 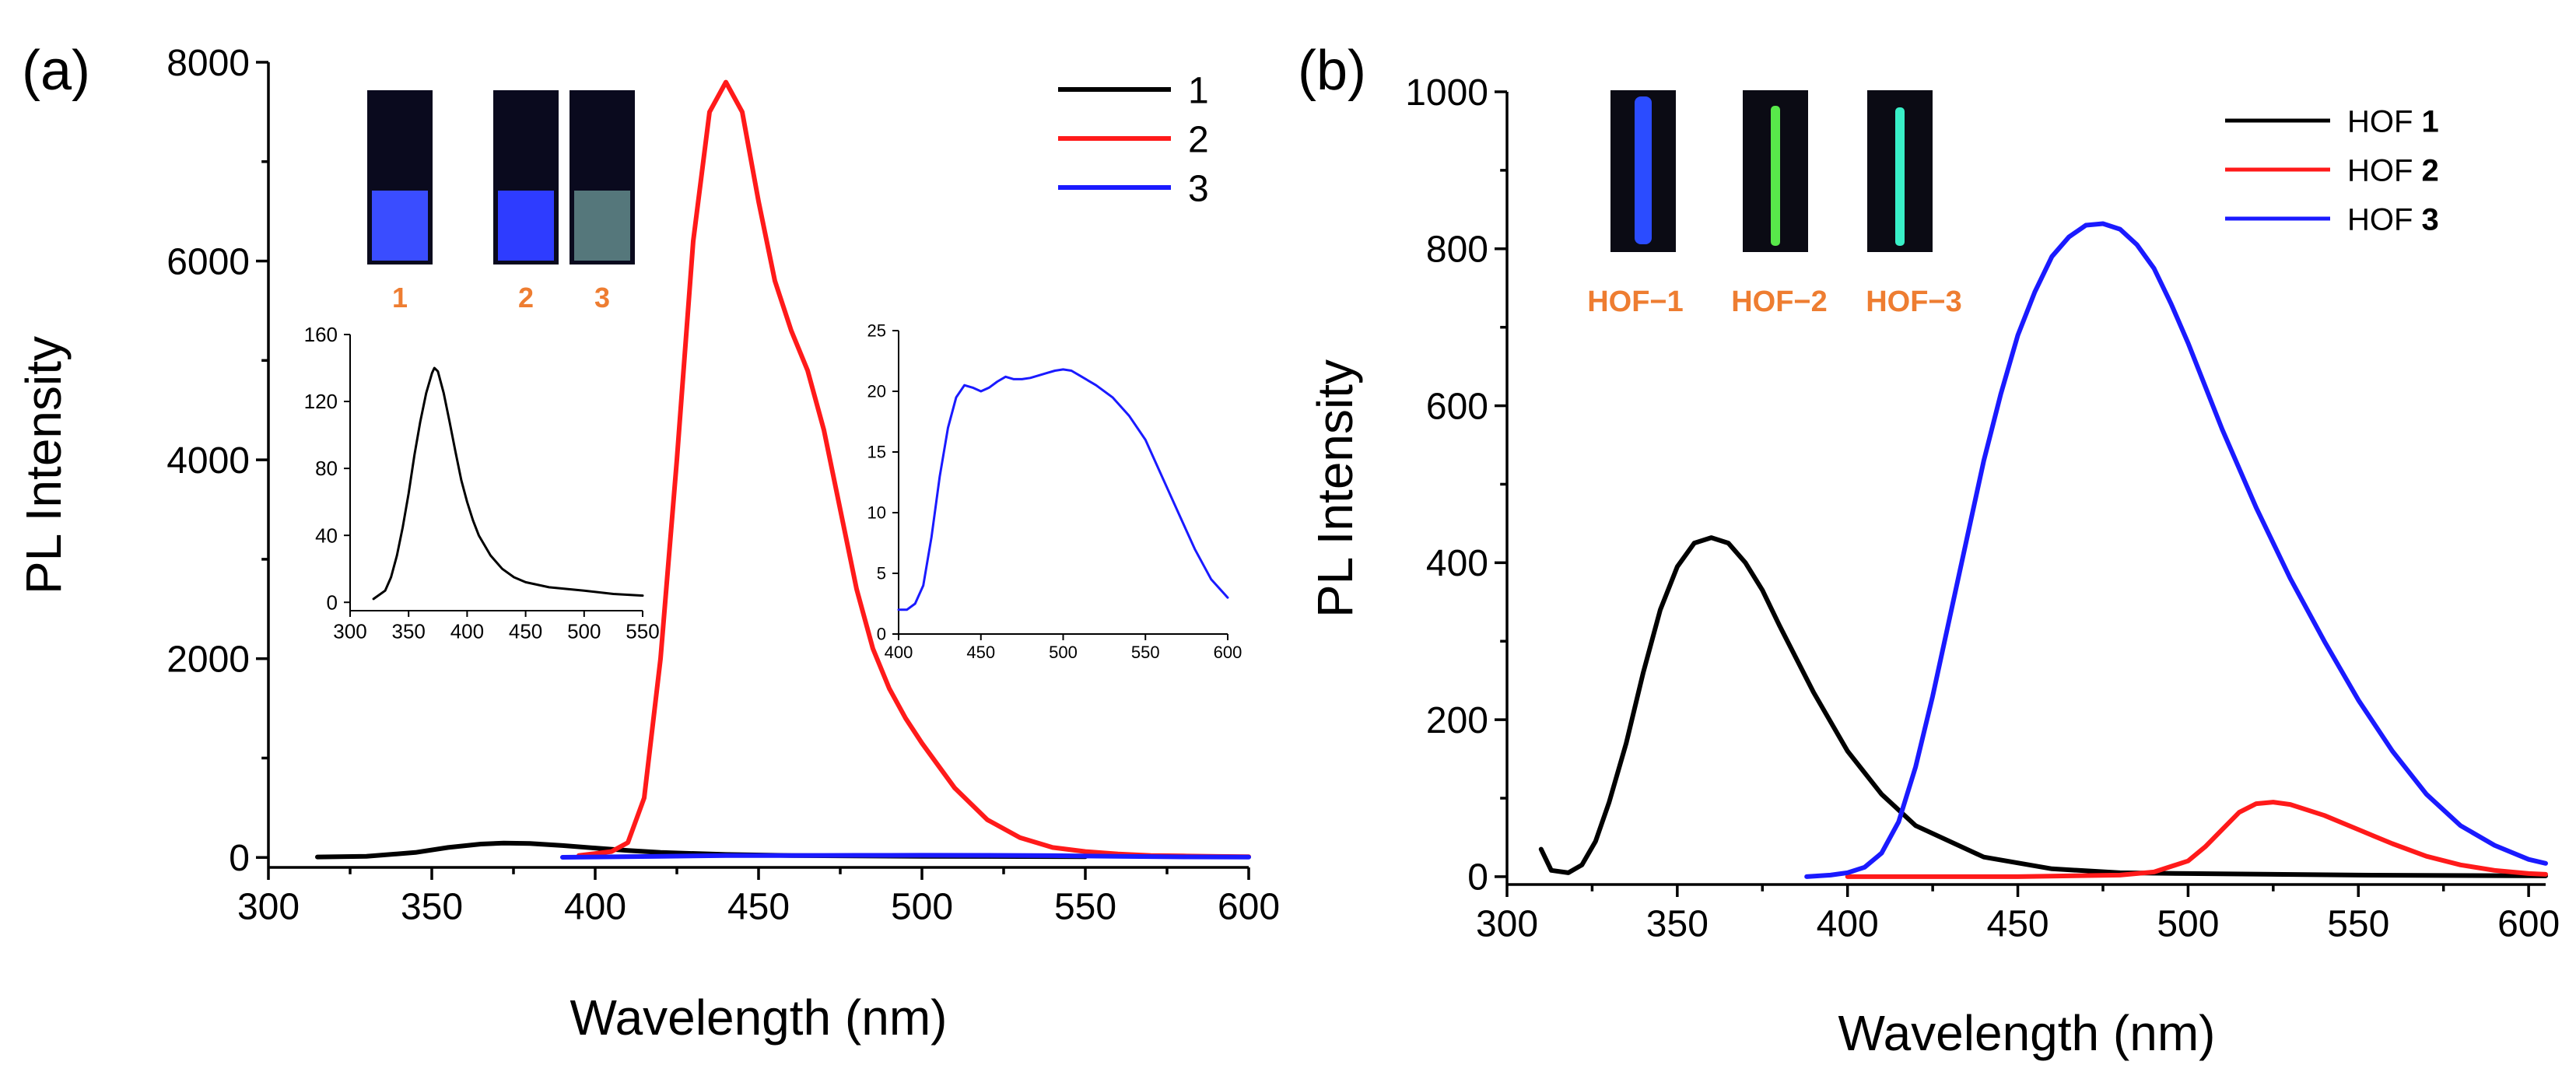 What do you see at coordinates (1457, 720) in the screenshot?
I see `b_main-y-tick-label: 200` at bounding box center [1457, 720].